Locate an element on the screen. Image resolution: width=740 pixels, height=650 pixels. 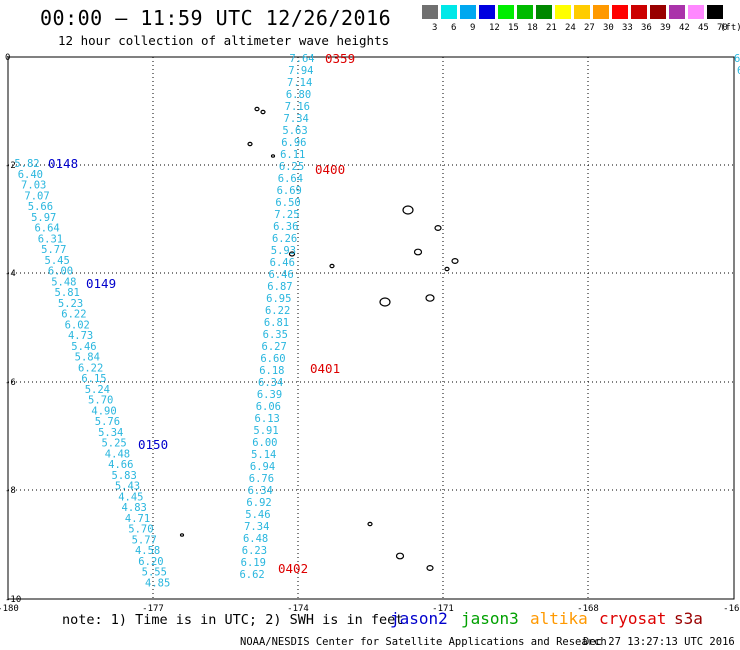
legend-label: 39 is located at coordinates (665, 28).